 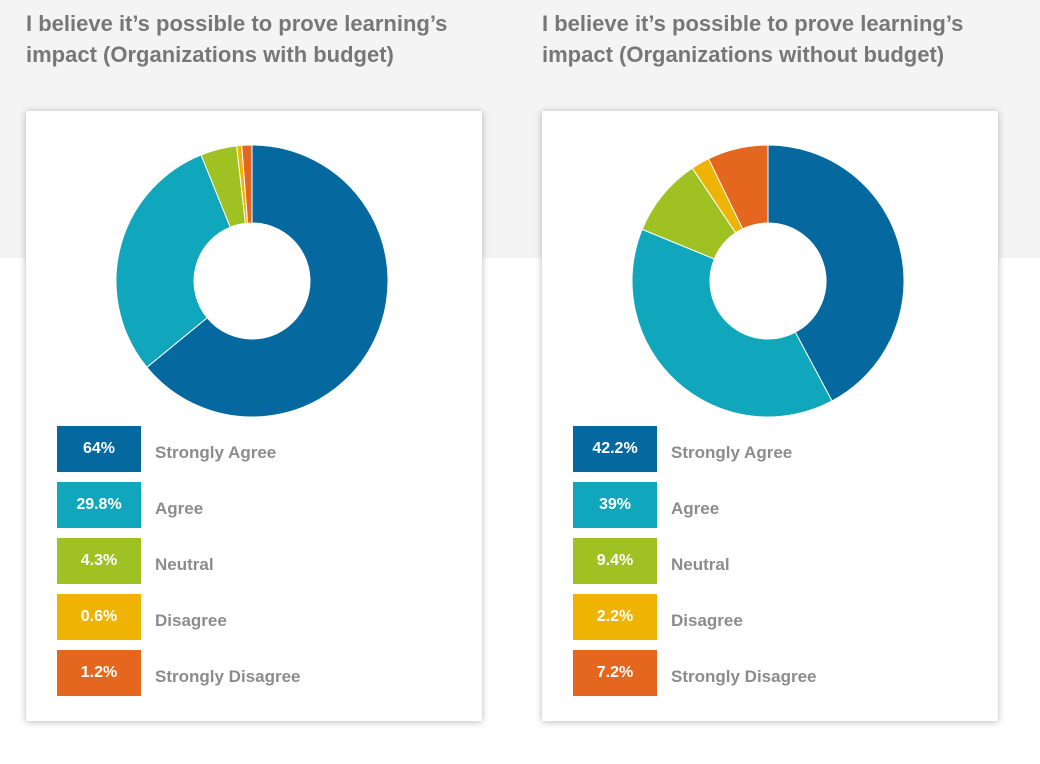 What do you see at coordinates (99, 673) in the screenshot?
I see `legend-value-strongly-disagree: 1.2%` at bounding box center [99, 673].